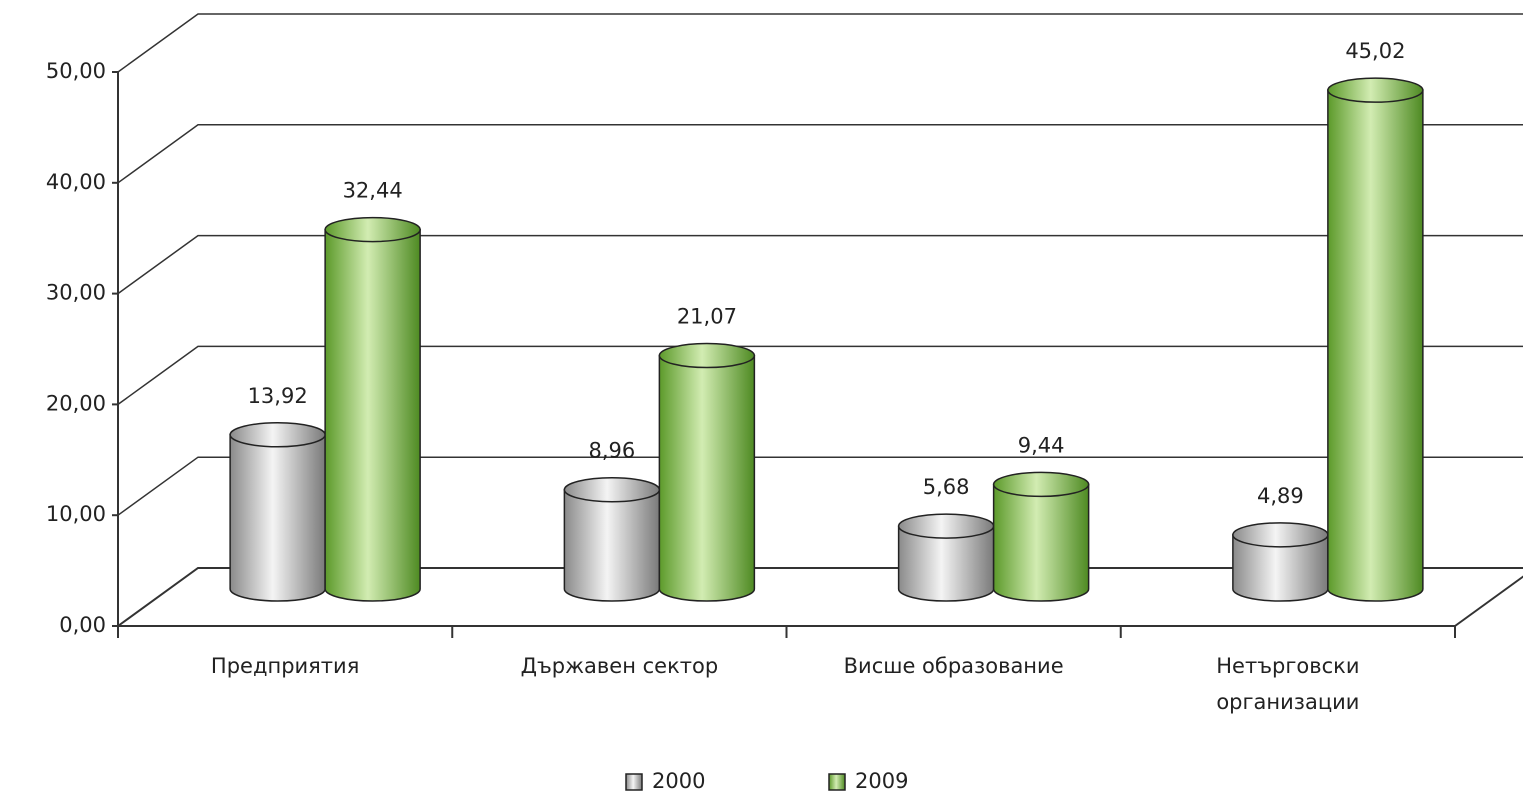 The image size is (1523, 795). Describe the element at coordinates (946, 487) in the screenshot. I see `value-label: 5,68` at that location.